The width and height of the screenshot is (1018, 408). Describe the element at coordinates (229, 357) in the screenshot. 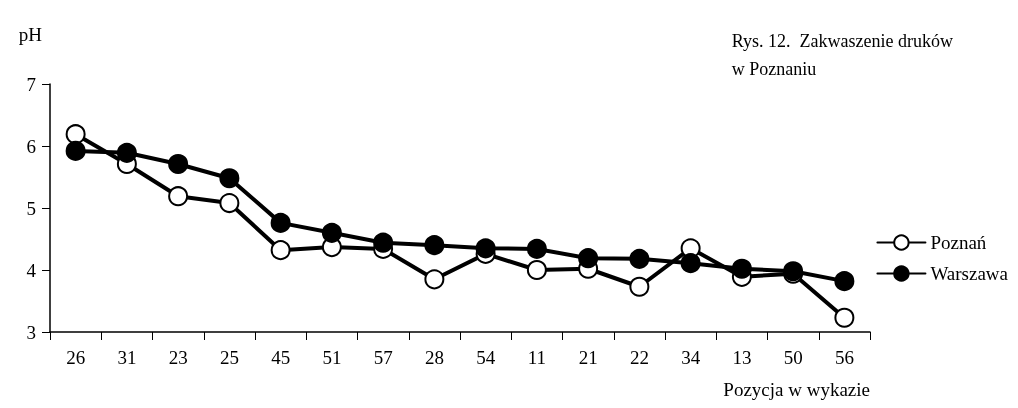

I see `x-tick-label: 25` at that location.